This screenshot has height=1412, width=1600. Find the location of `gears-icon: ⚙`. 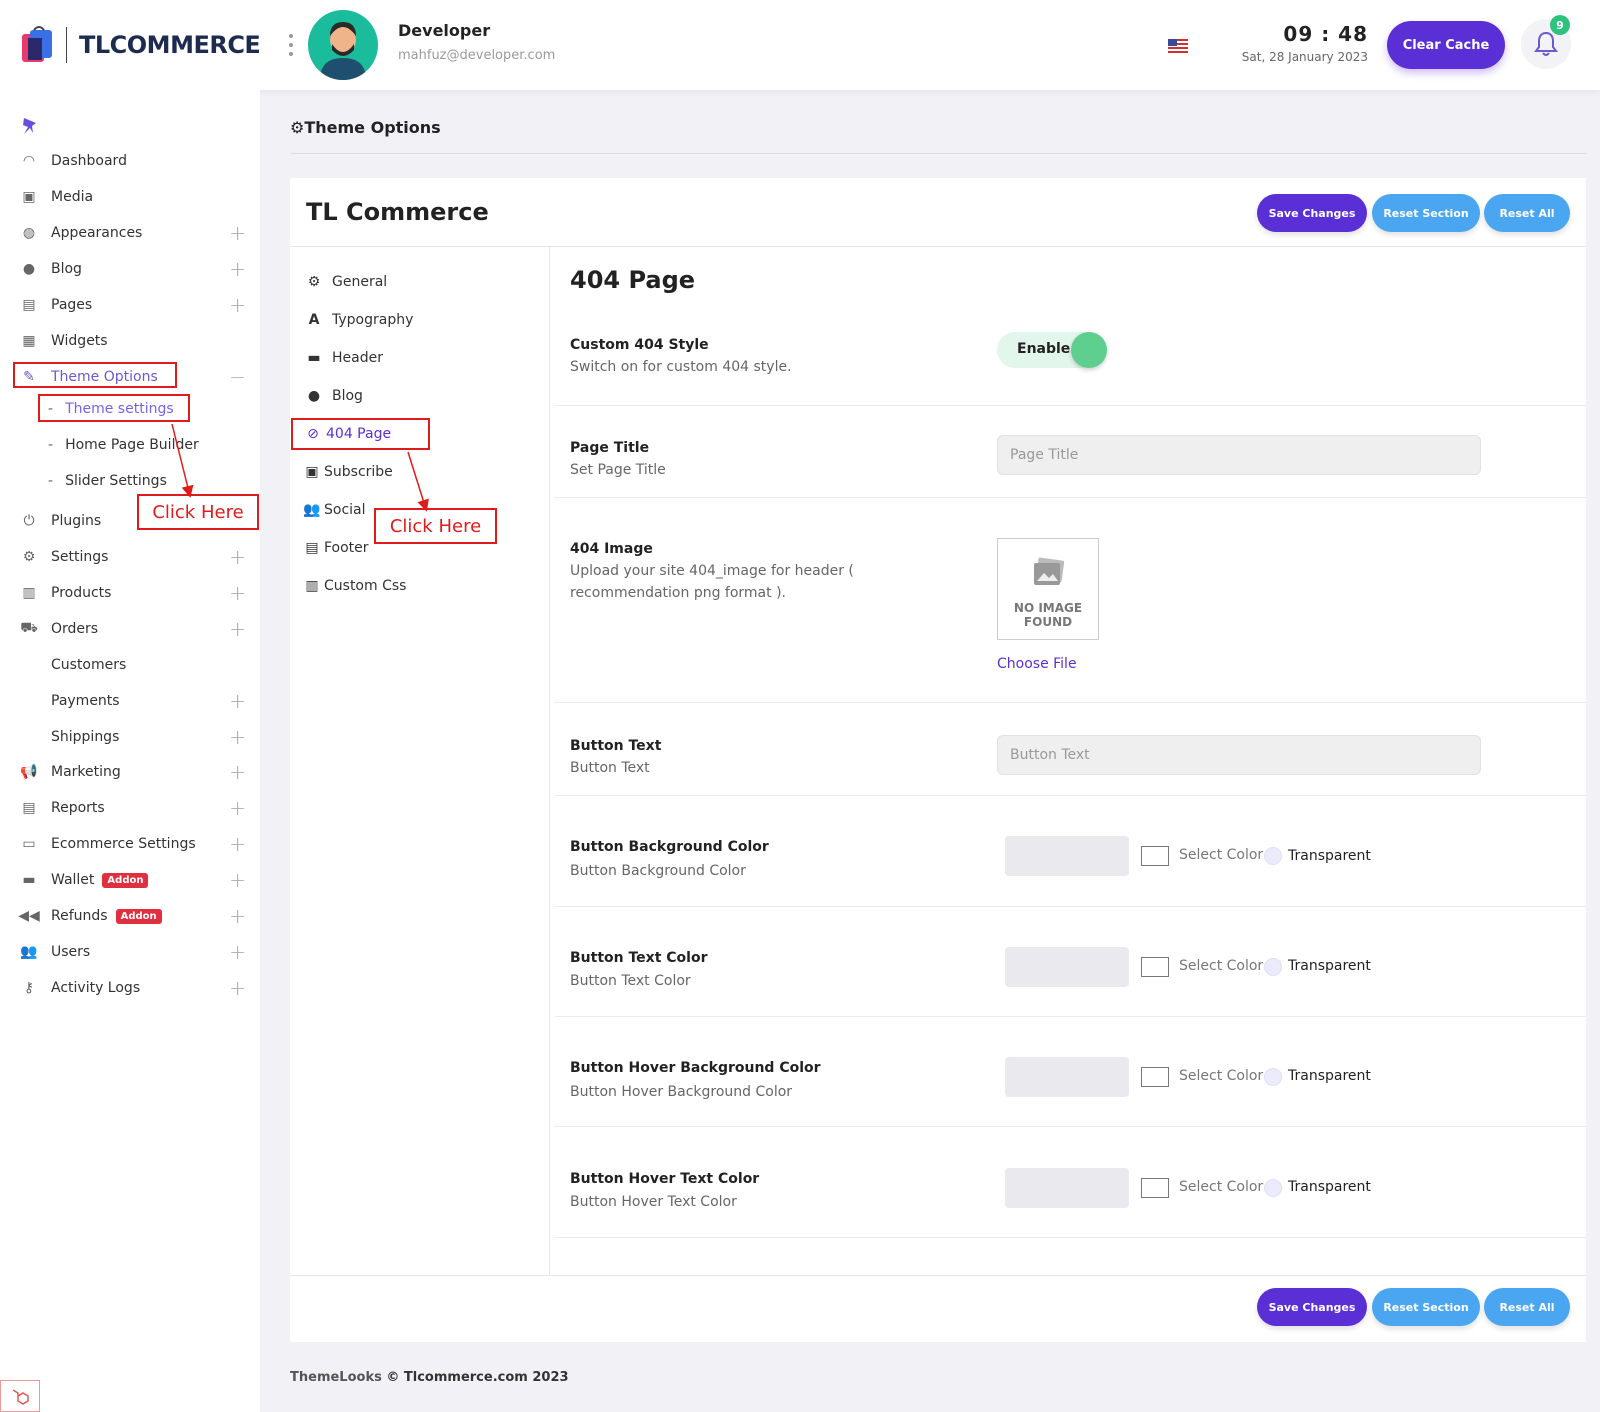

gears-icon: ⚙ is located at coordinates (314, 282).